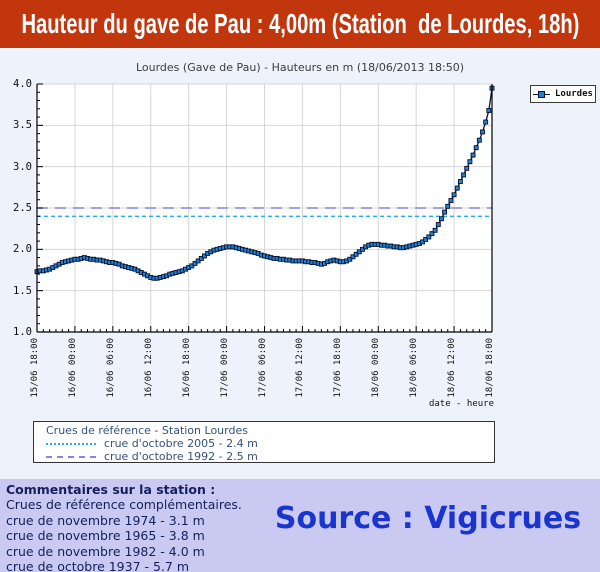 The width and height of the screenshot is (600, 572). I want to click on y-tick-label: 2.0, so click(22, 249).